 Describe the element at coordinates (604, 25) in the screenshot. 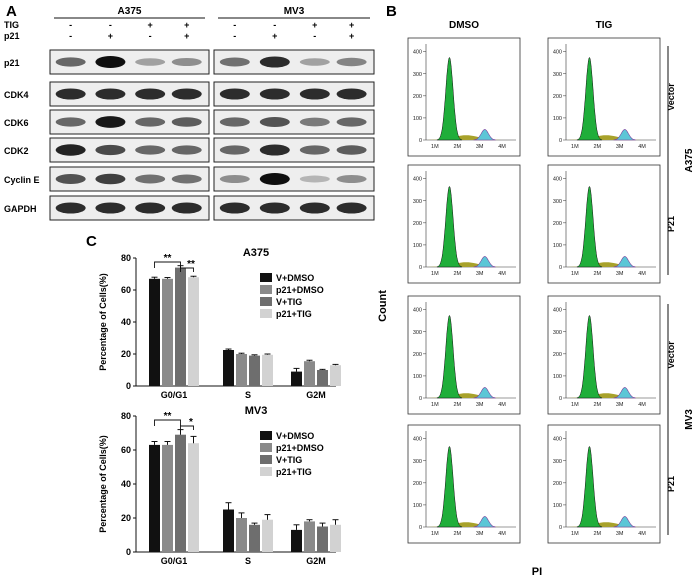

I see `flow-column-header: TIG` at that location.